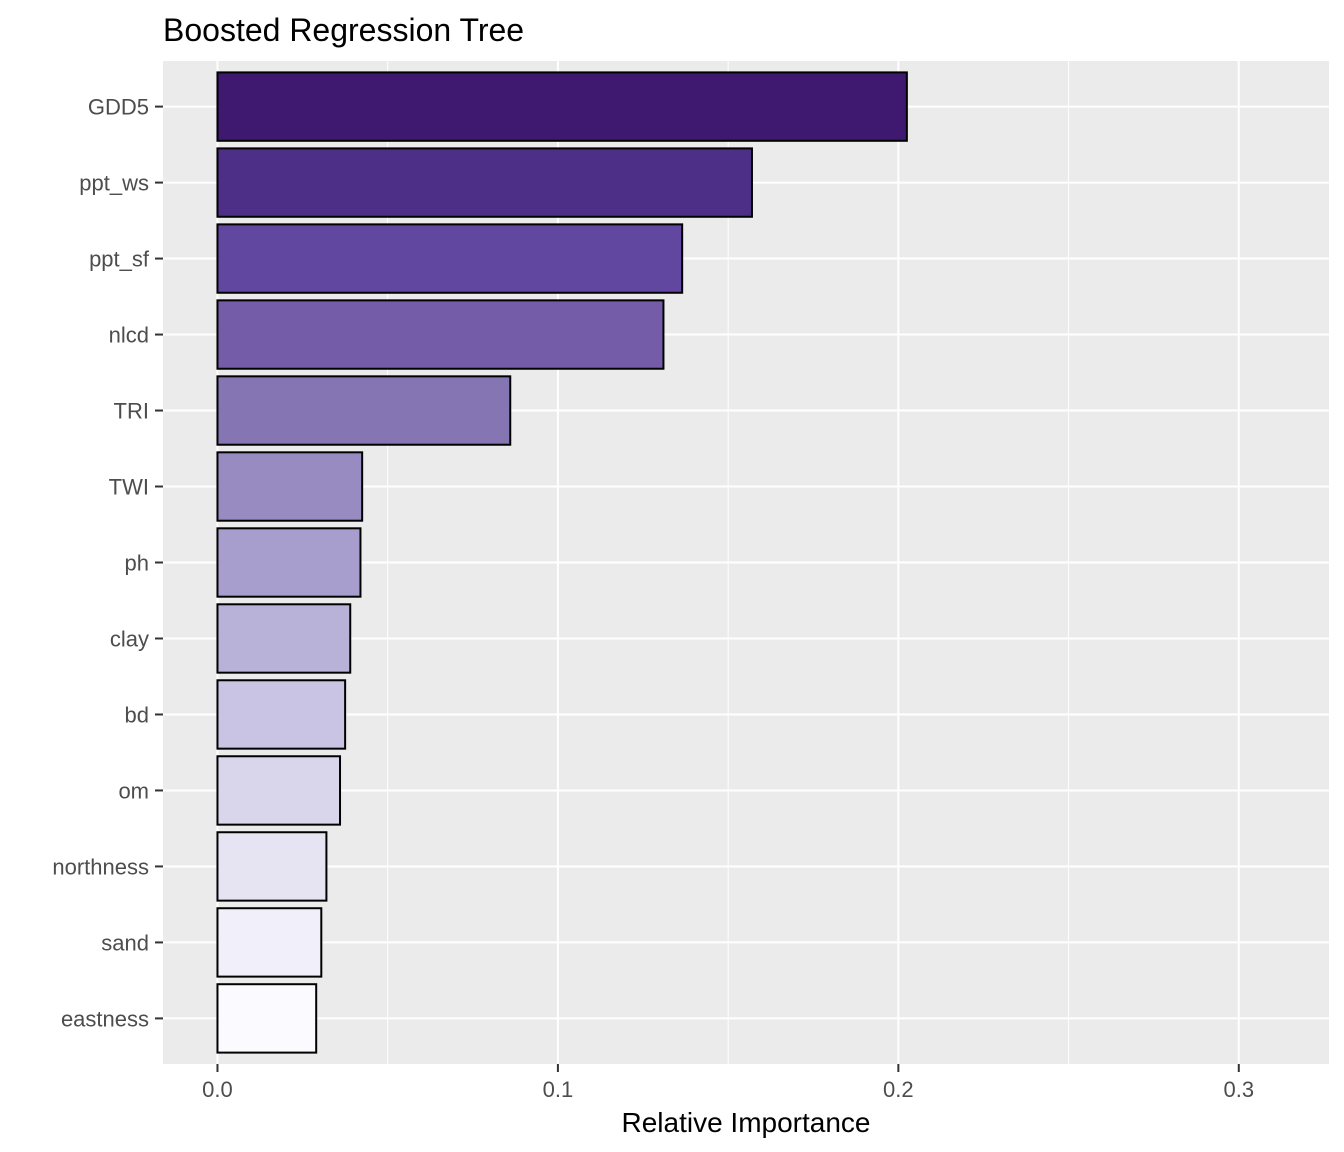  I want to click on x-tick-label: 0.2, so click(898, 1089).